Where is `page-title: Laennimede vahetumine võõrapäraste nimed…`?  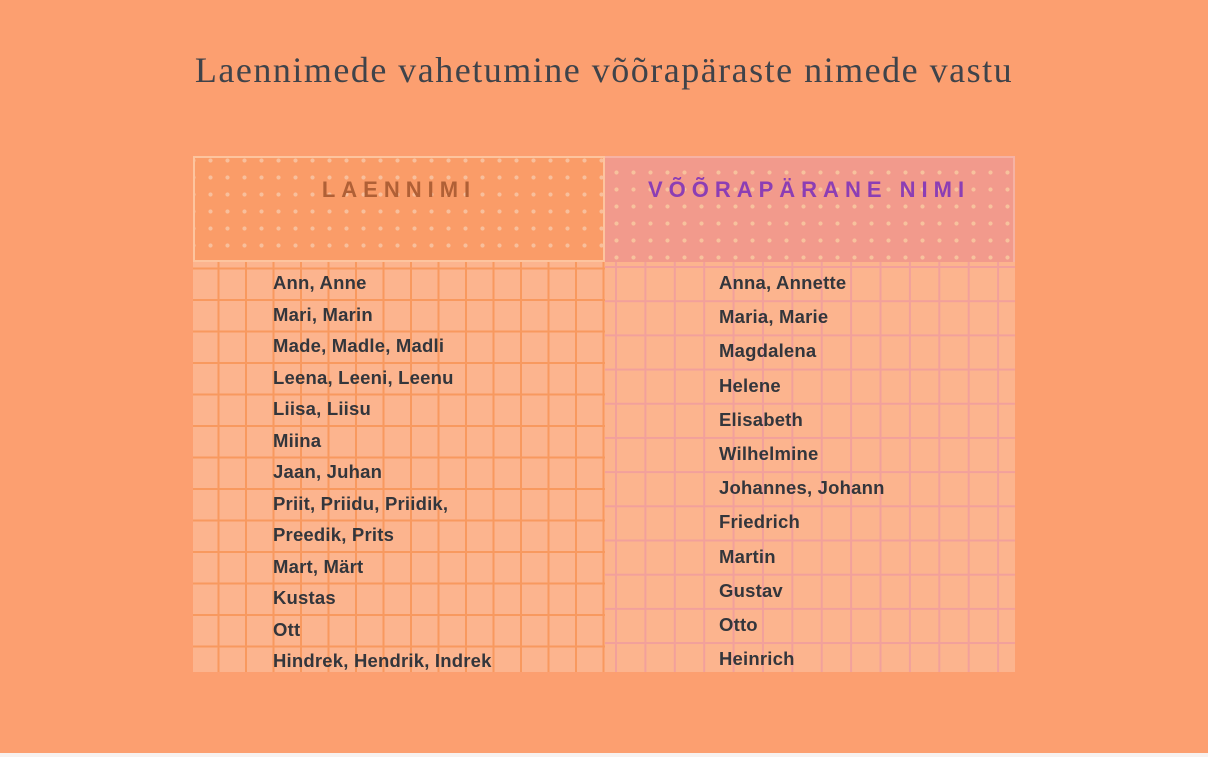 page-title: Laennimede vahetumine võõrapäraste nimed… is located at coordinates (604, 70).